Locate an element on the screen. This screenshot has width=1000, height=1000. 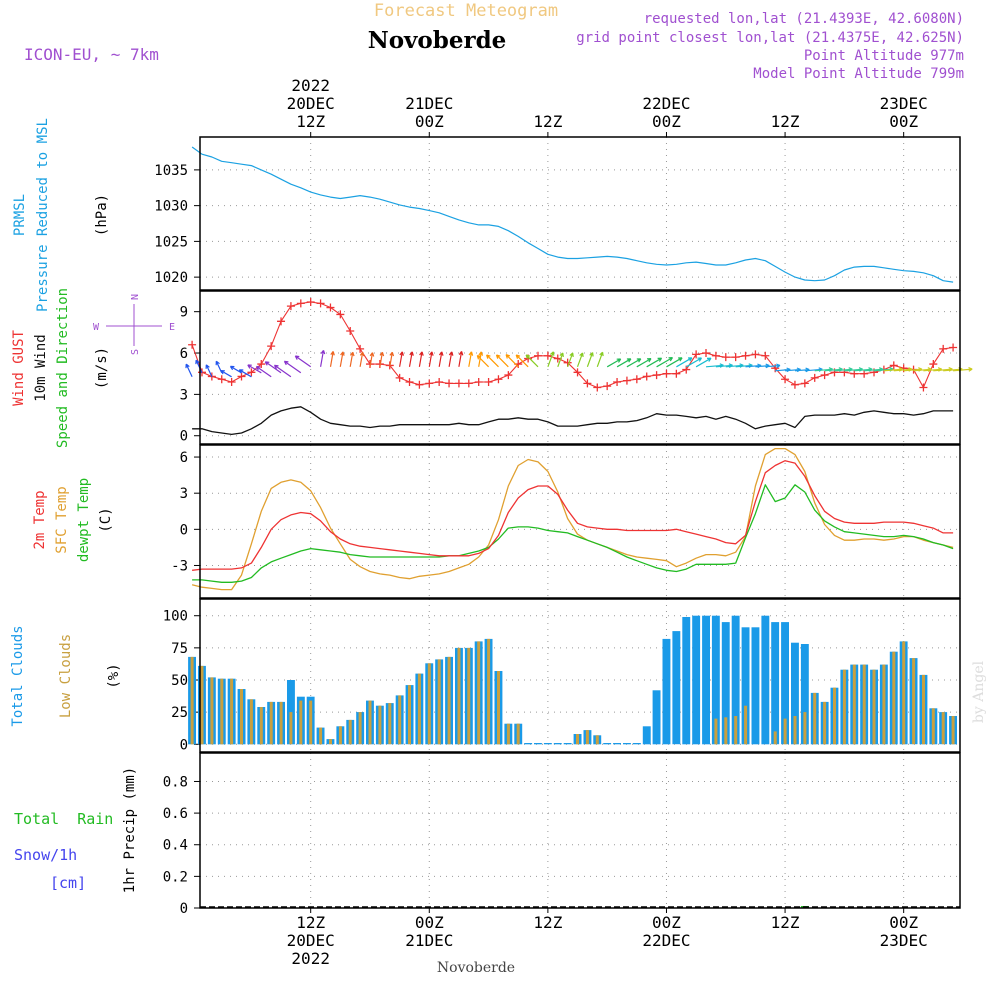
sfc-temp-line is located at coordinates (572, 519).